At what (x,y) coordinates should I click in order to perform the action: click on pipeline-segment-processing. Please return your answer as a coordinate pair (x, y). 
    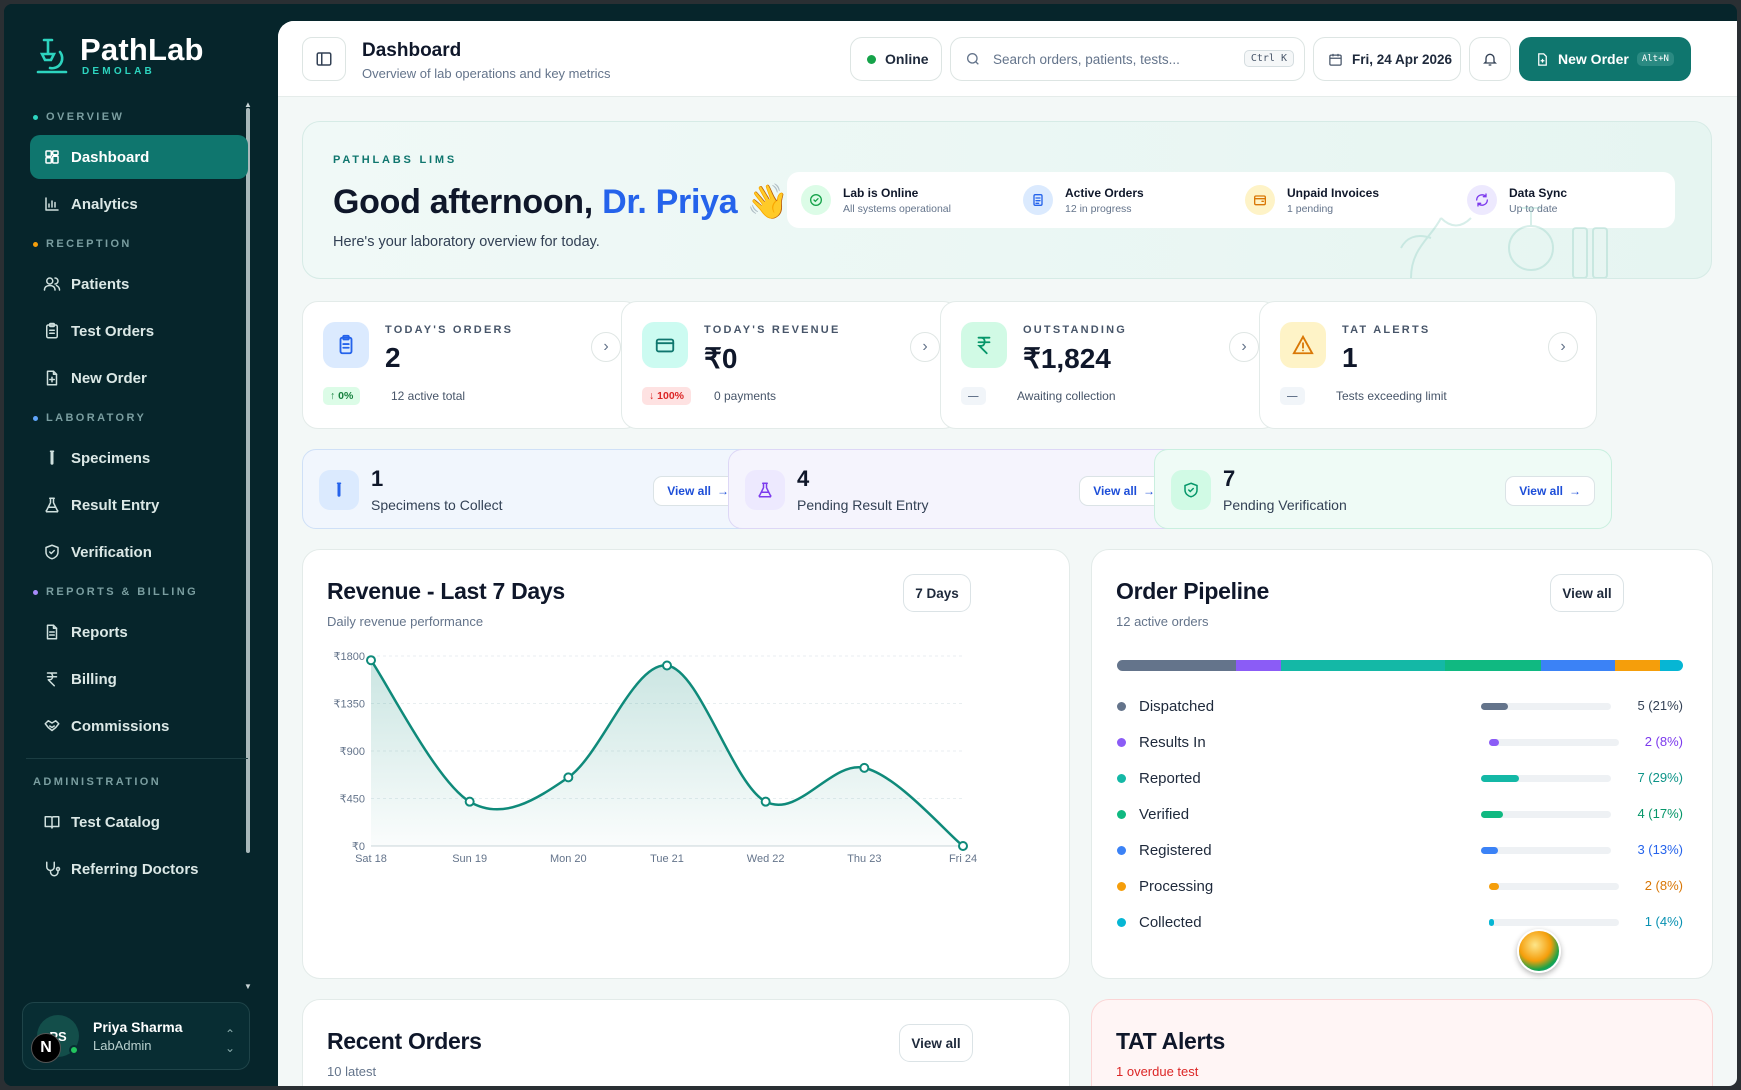
    Looking at the image, I should click on (1638, 665).